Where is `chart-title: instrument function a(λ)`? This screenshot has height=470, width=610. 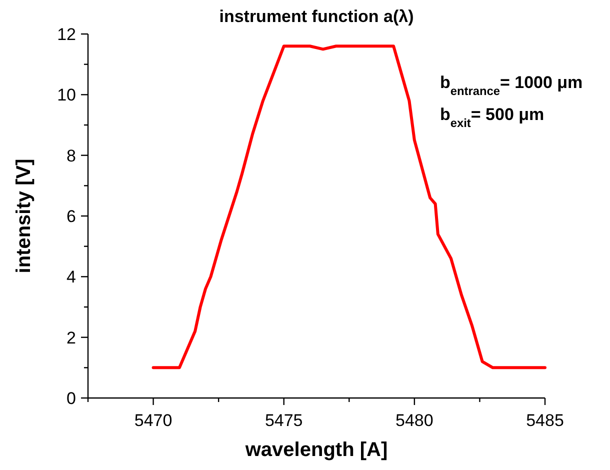 chart-title: instrument function a(λ) is located at coordinates (316, 16).